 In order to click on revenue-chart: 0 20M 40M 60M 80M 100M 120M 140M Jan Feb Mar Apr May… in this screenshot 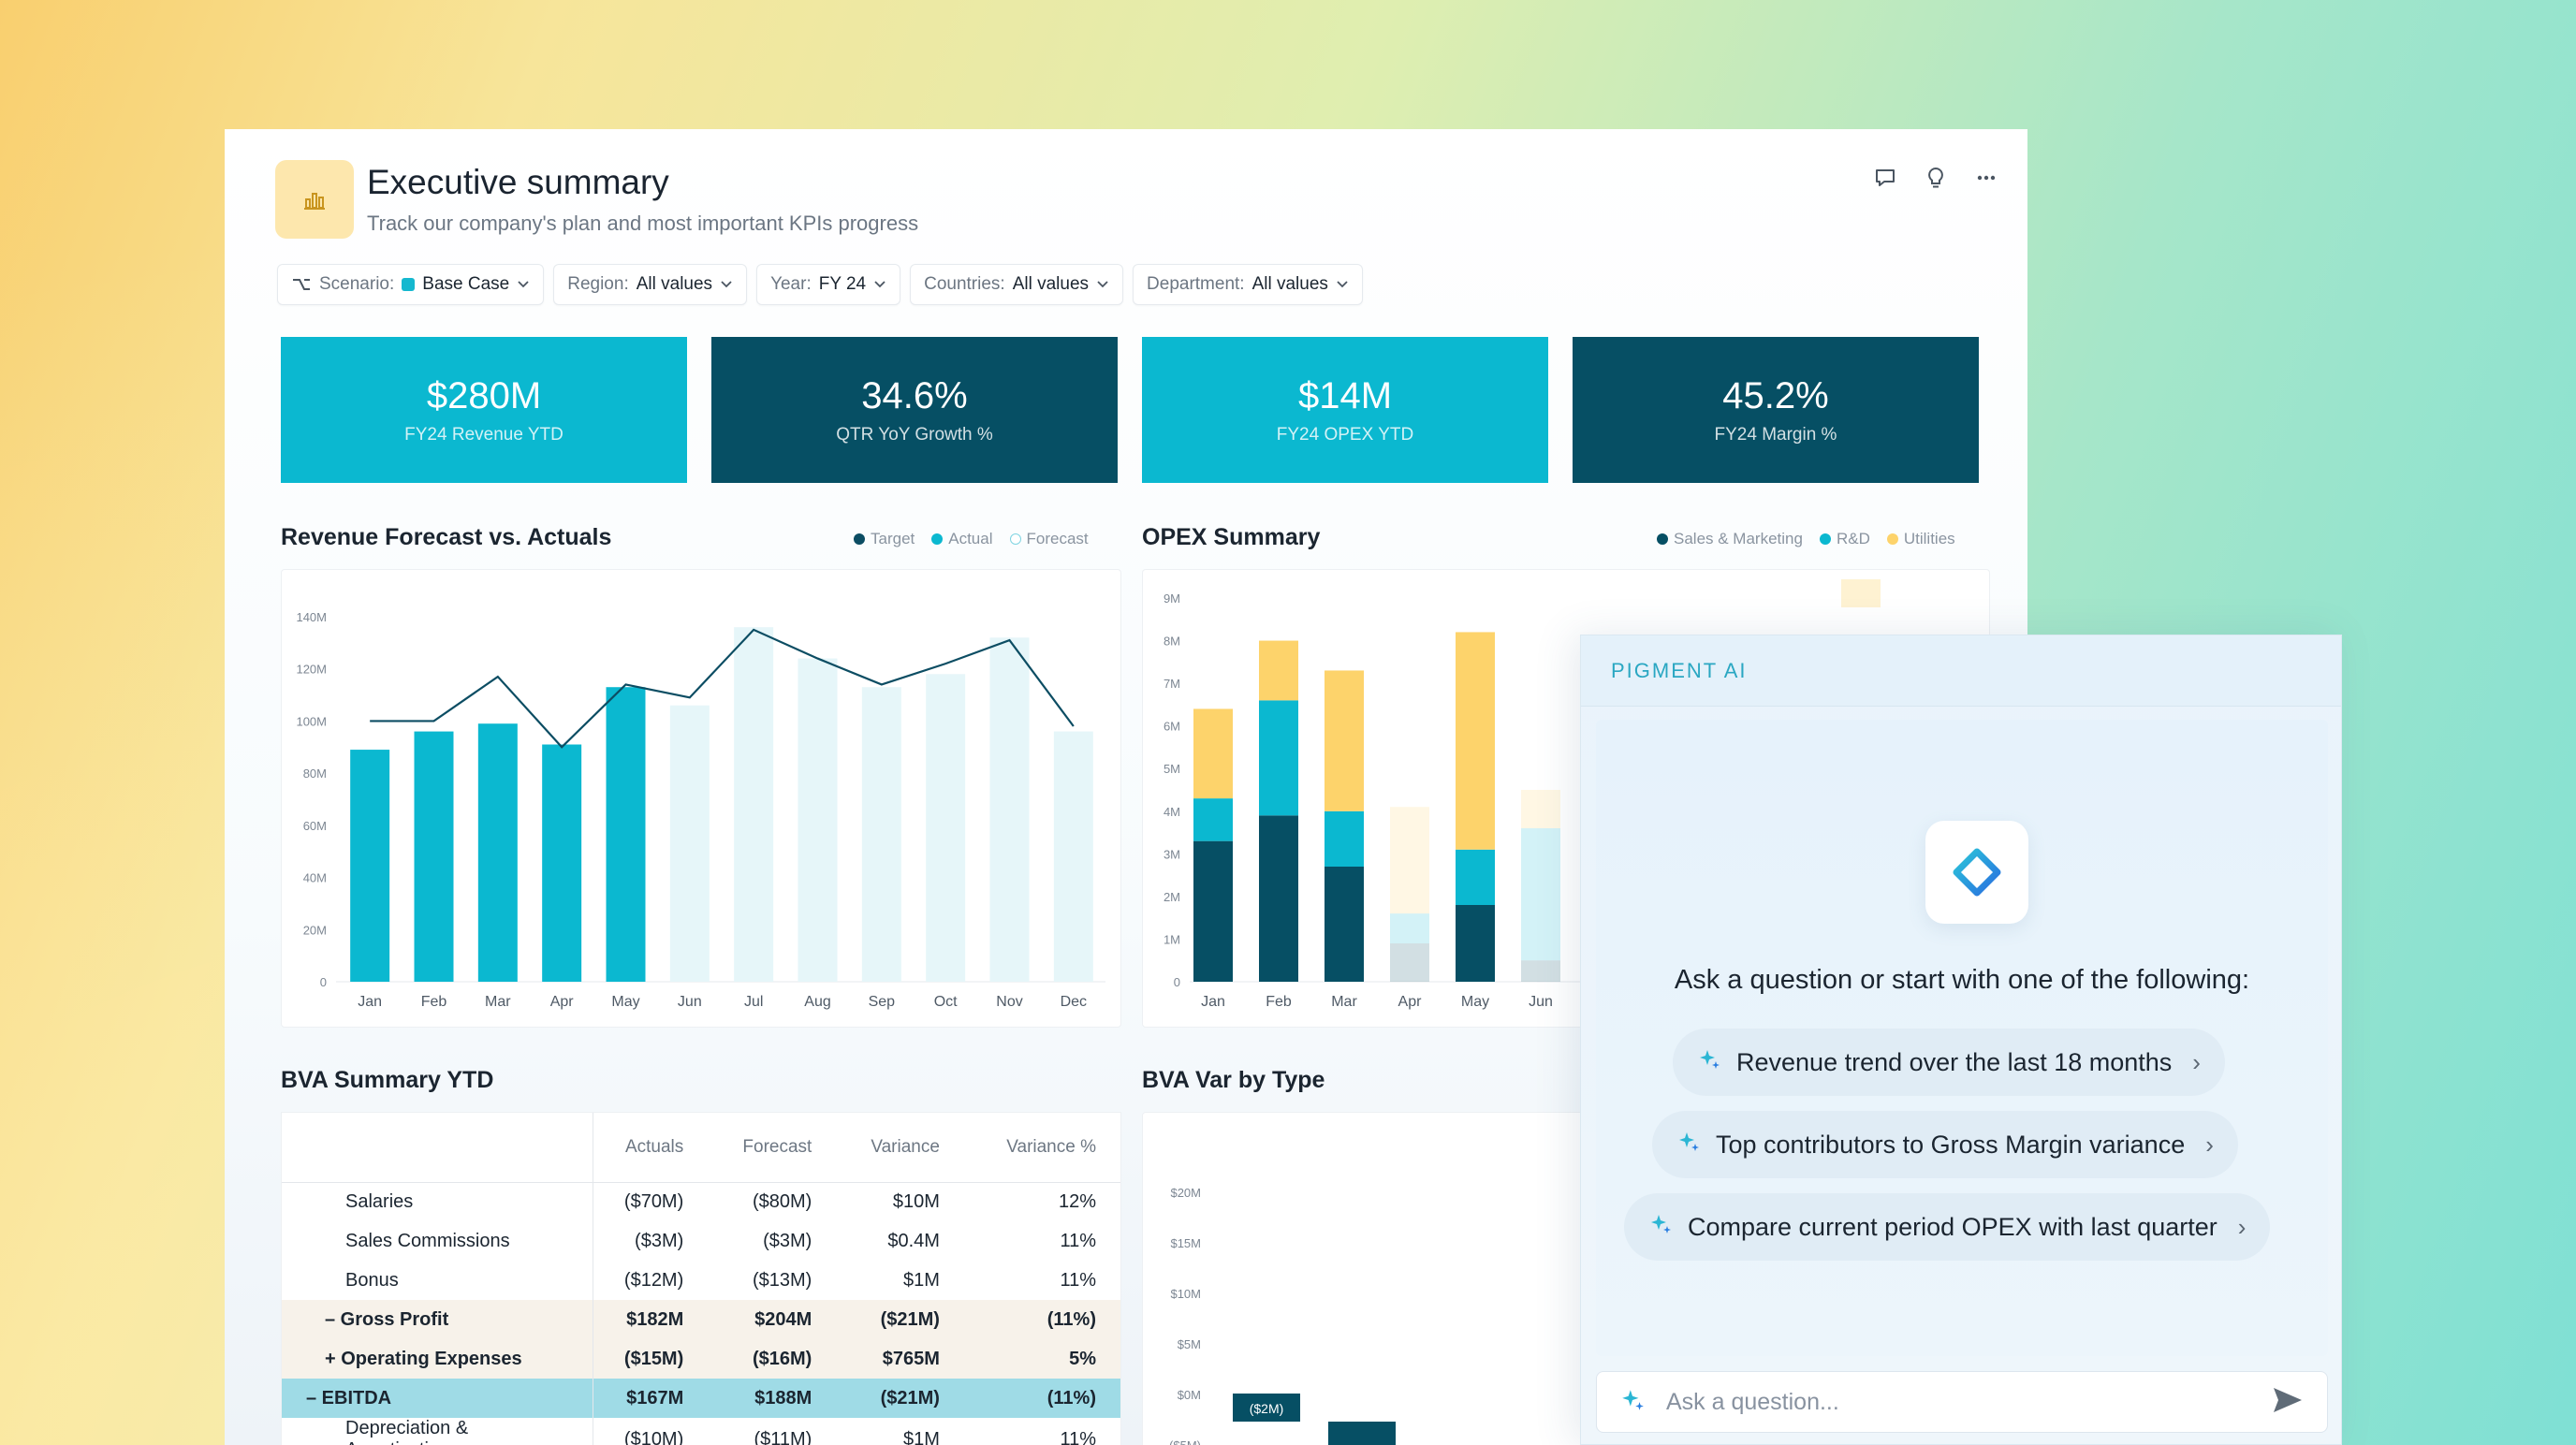, I will do `click(700, 810)`.